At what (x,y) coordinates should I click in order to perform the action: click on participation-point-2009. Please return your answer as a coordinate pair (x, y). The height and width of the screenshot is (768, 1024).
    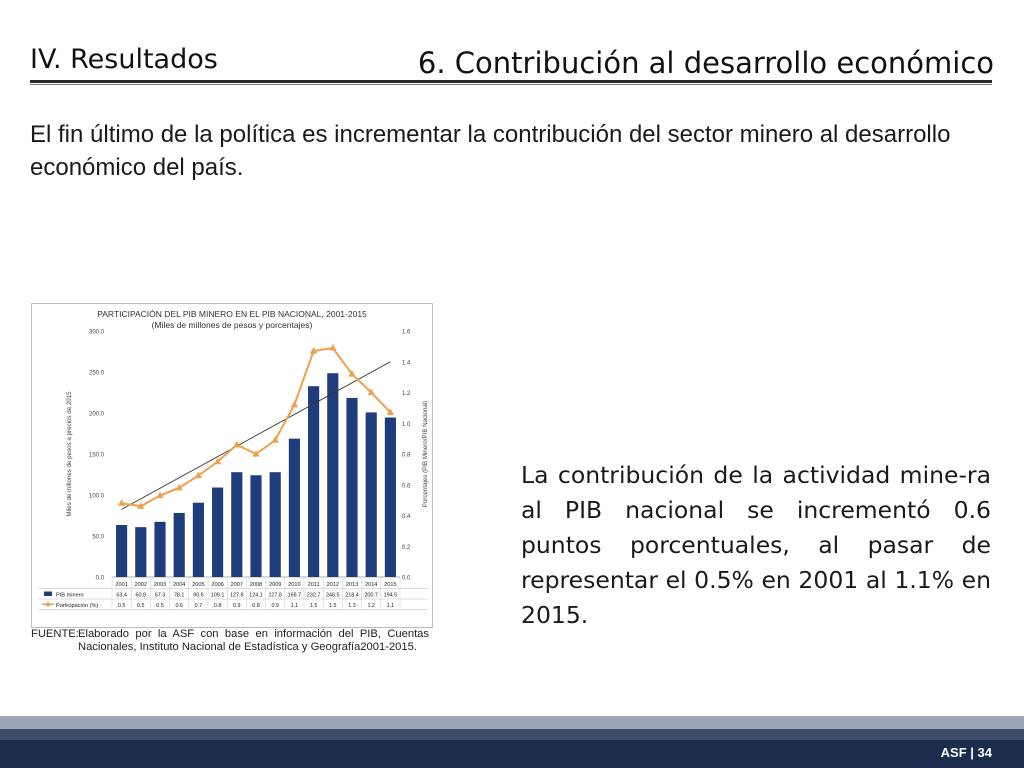
    Looking at the image, I should click on (275, 439).